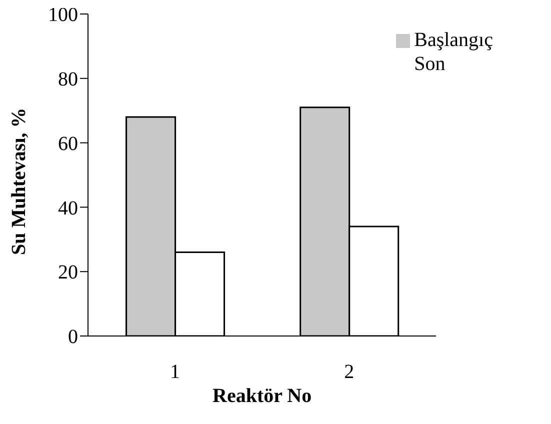 The width and height of the screenshot is (551, 424). I want to click on y-tick-label: 60, so click(68, 143).